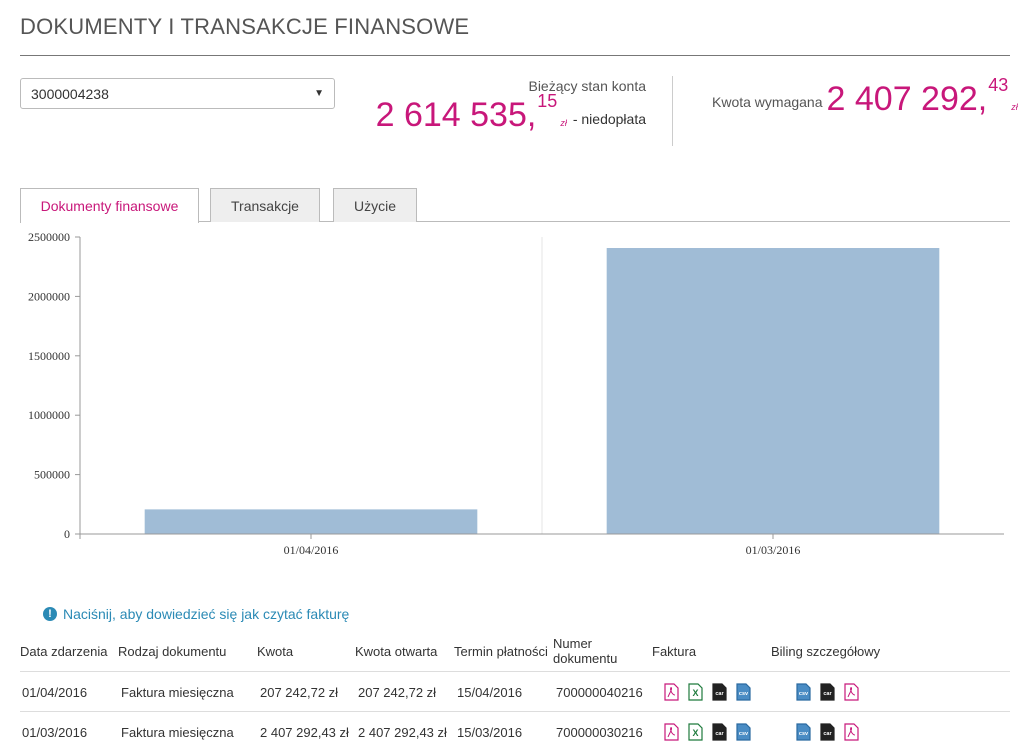 The height and width of the screenshot is (748, 1024). I want to click on tab-bar: Dokumenty finansowe Transakcje Użycie, so click(515, 205).